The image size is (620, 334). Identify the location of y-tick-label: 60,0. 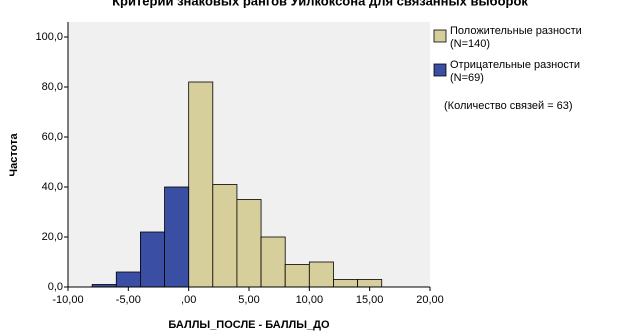
(52, 137).